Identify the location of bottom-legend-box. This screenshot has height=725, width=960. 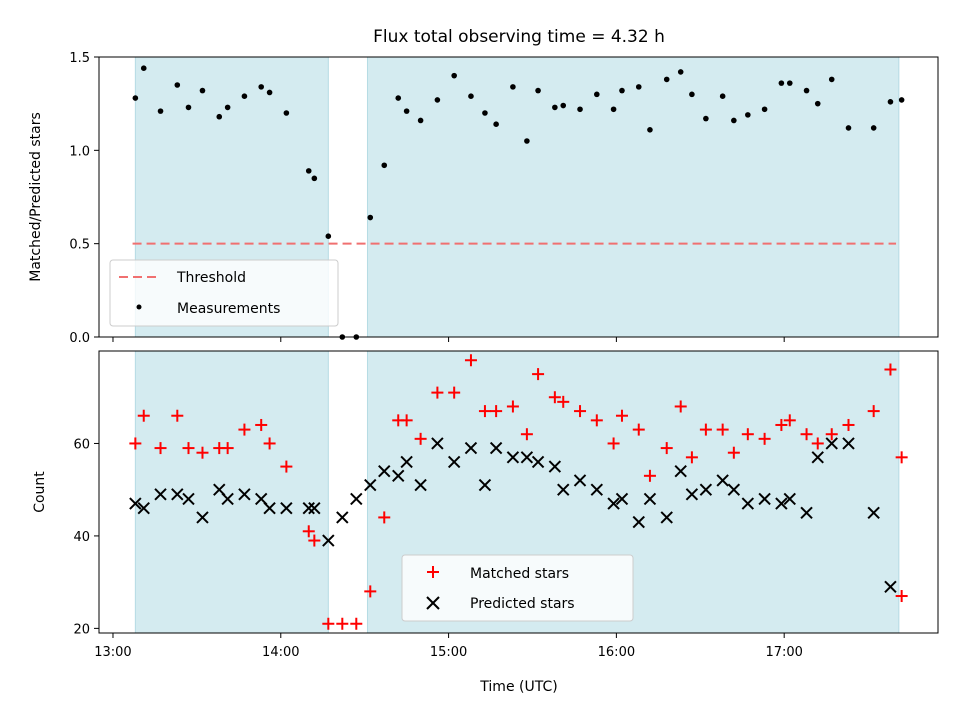
(517, 588).